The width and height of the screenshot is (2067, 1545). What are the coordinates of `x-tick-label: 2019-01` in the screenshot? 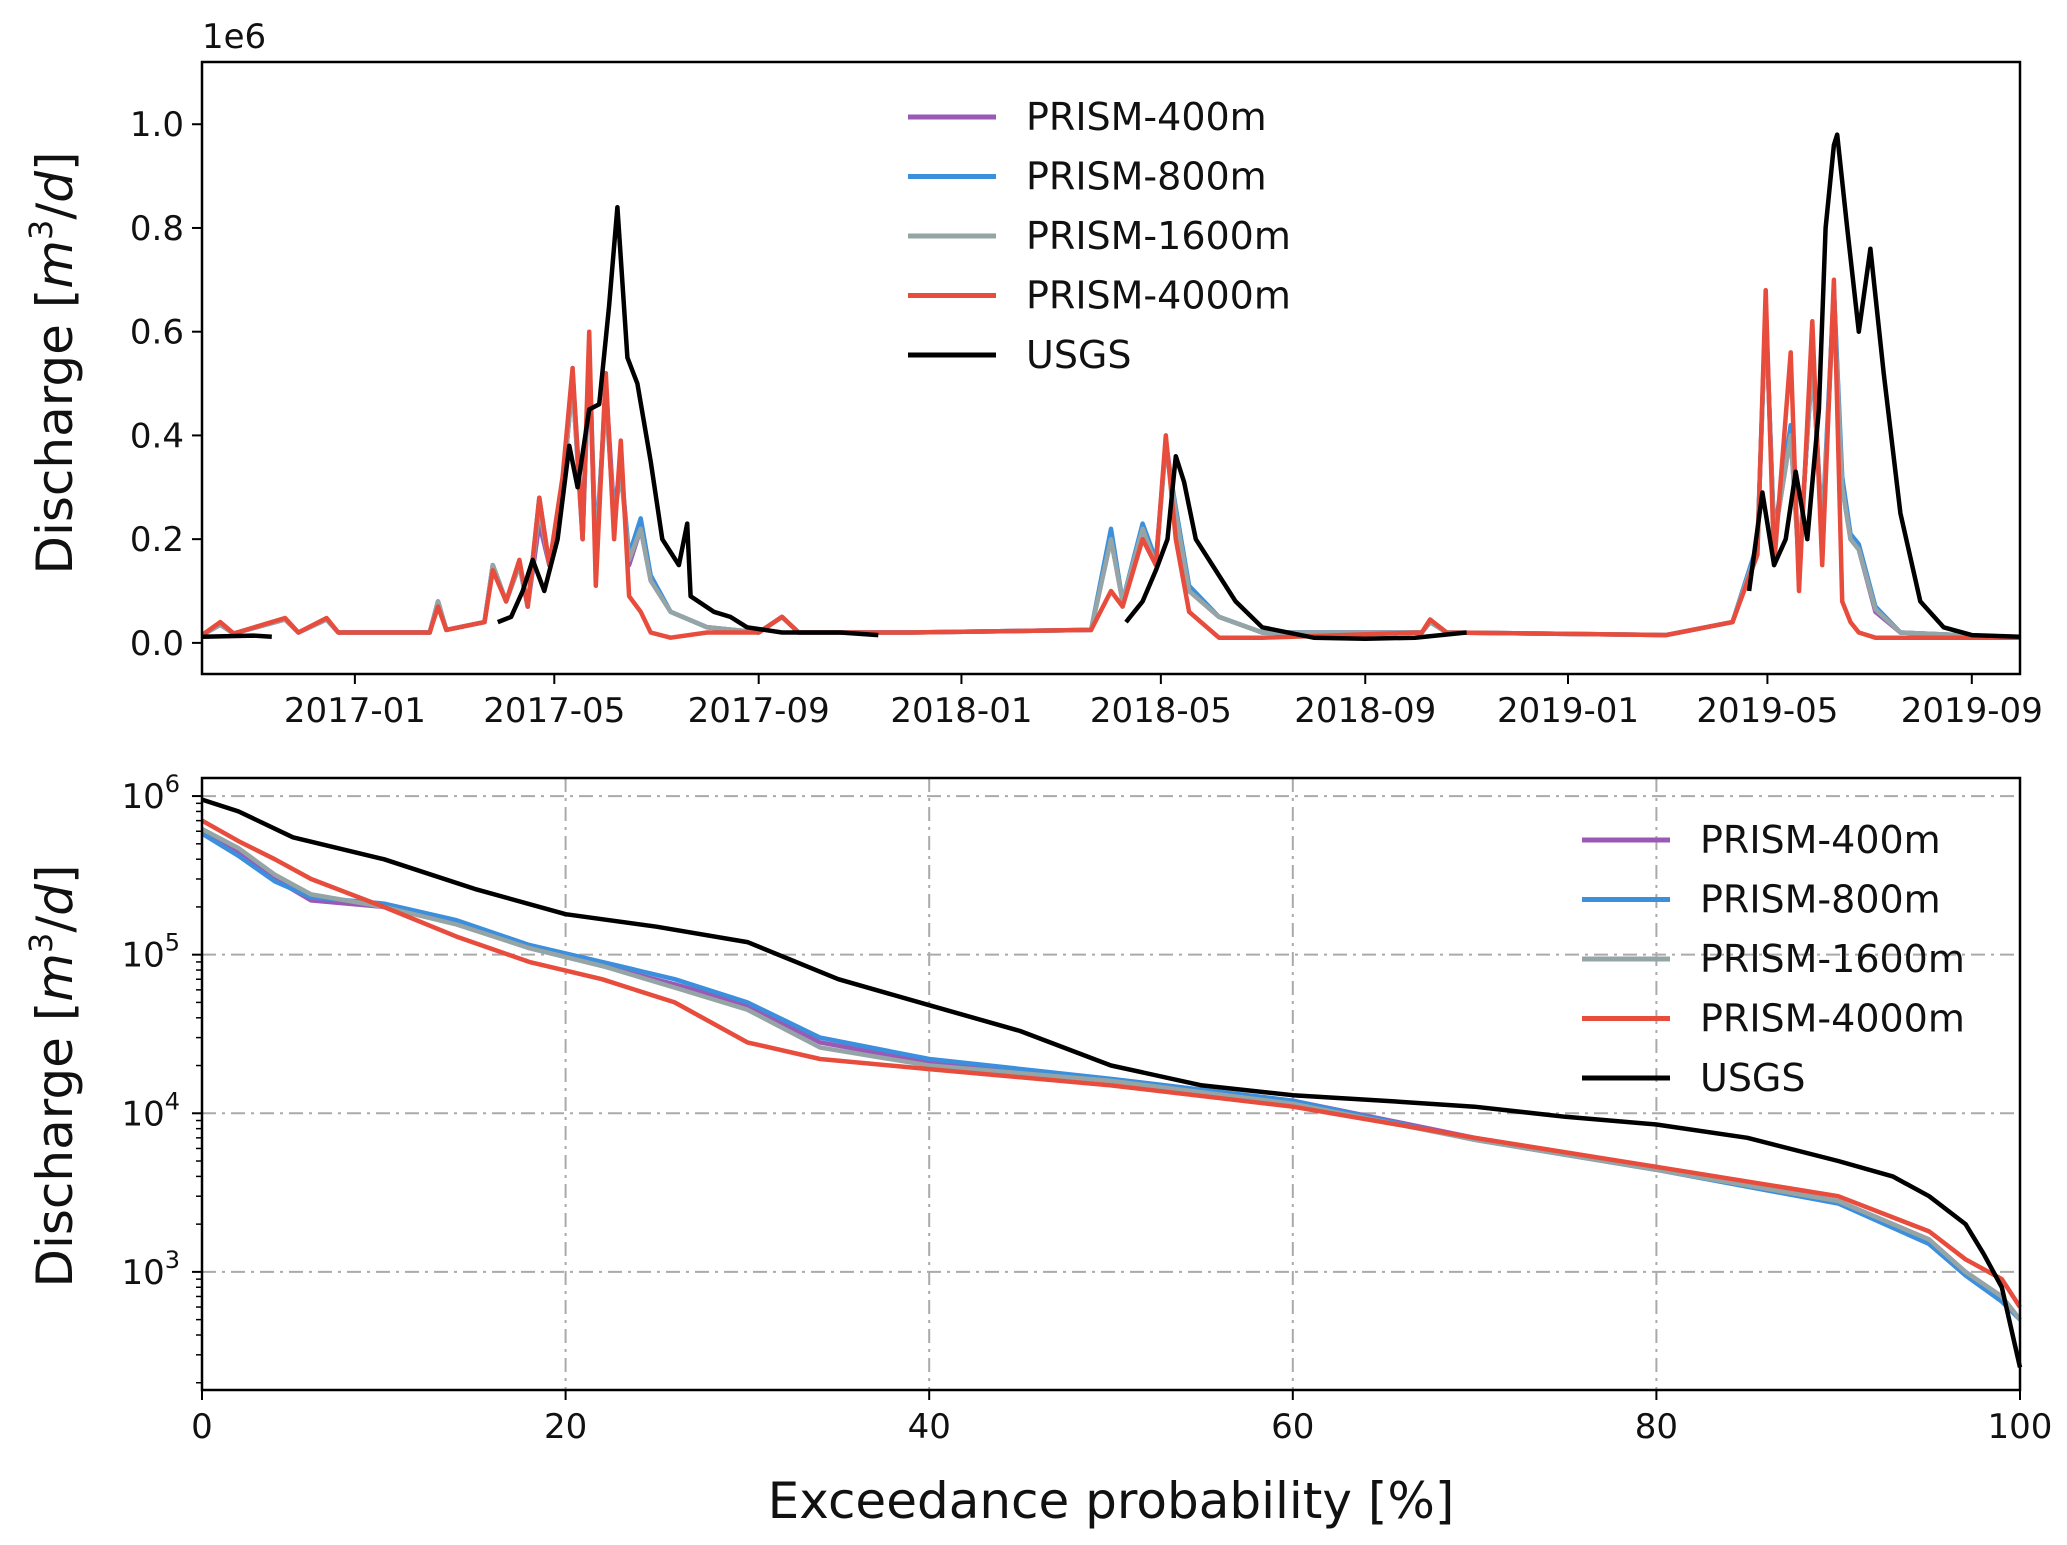 It's located at (1568, 711).